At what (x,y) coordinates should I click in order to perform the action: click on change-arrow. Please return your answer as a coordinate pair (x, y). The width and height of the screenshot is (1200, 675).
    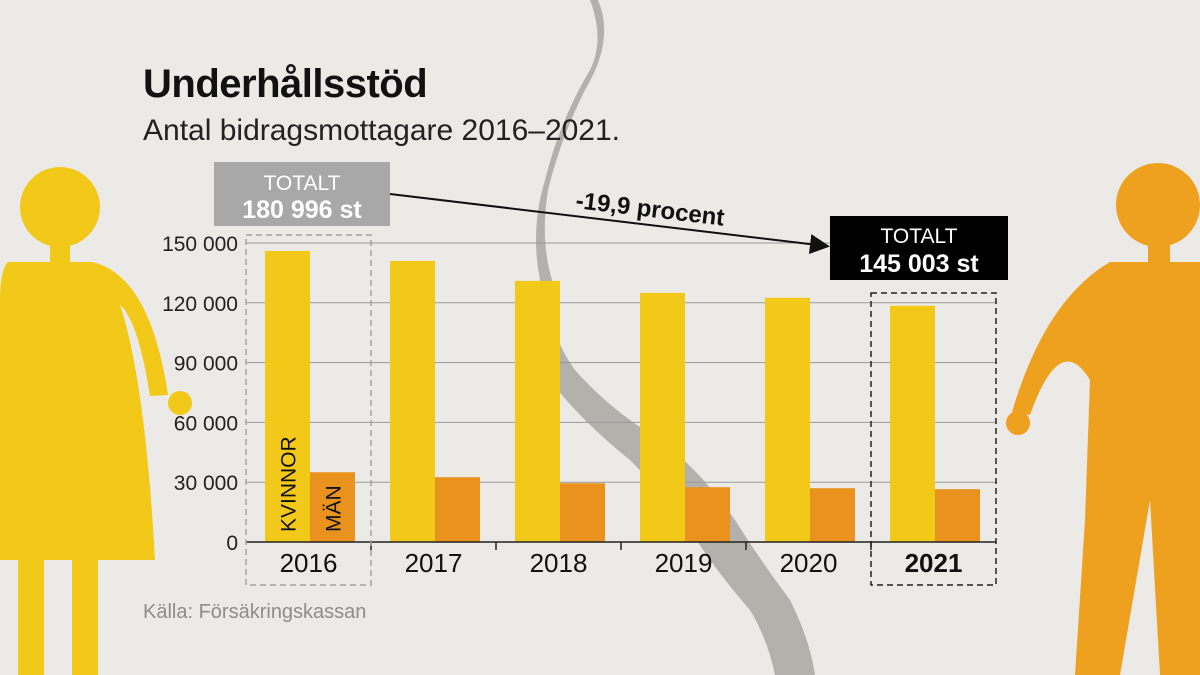
    Looking at the image, I should click on (609, 224).